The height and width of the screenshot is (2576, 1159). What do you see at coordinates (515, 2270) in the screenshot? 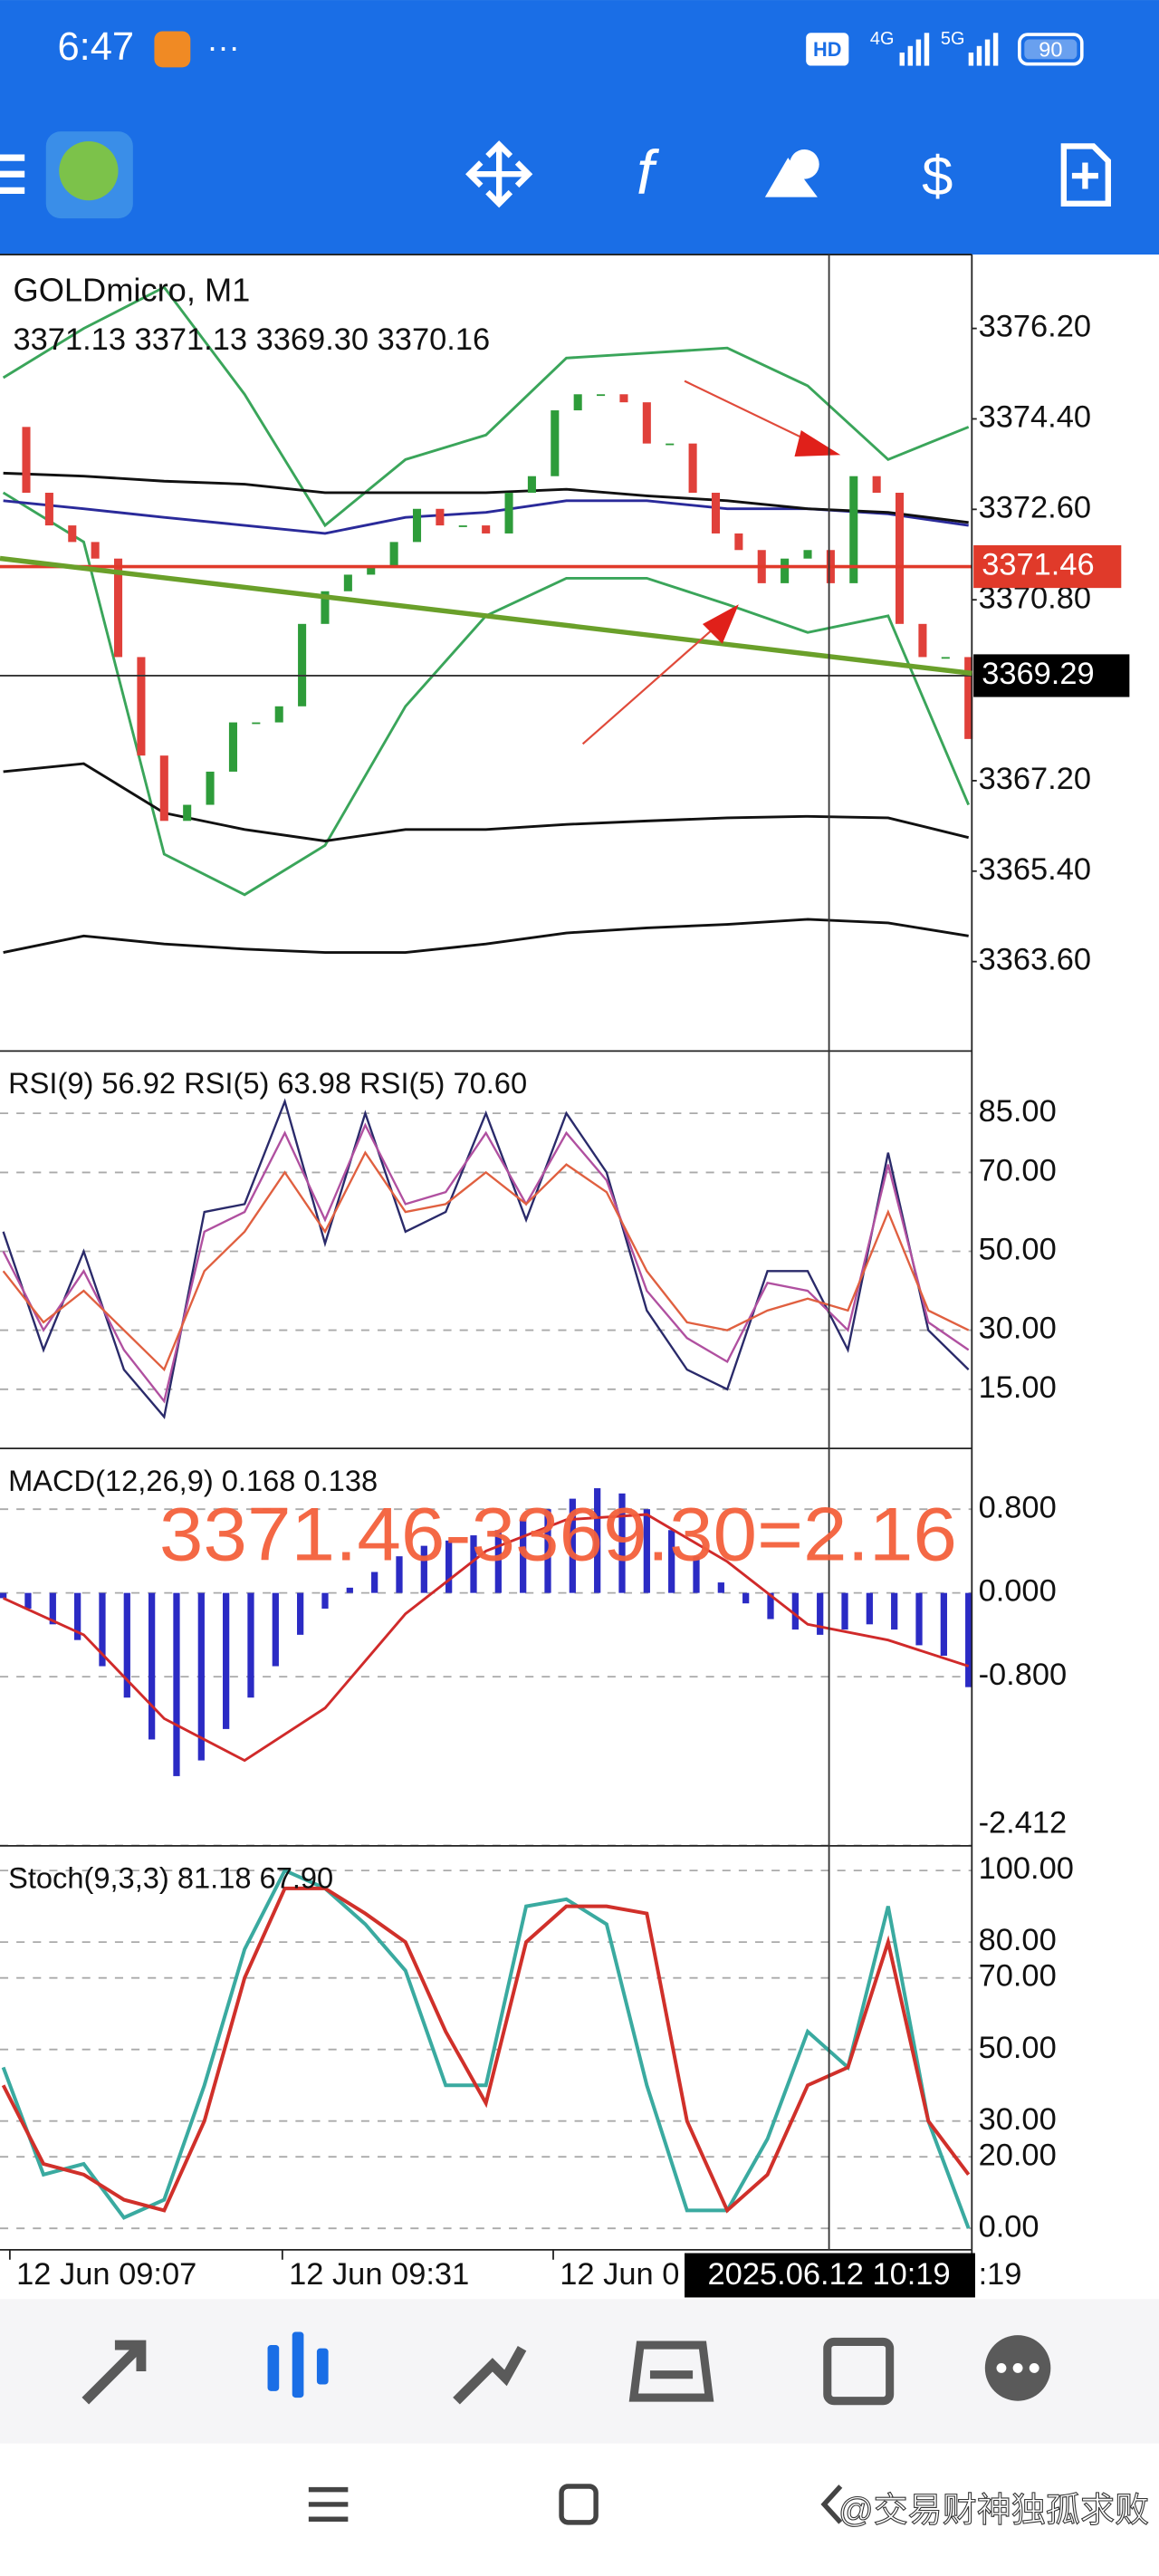
I see `x-axis: 12 Jun 09:07 12 Jun 09:31 12 Jun 0:19` at bounding box center [515, 2270].